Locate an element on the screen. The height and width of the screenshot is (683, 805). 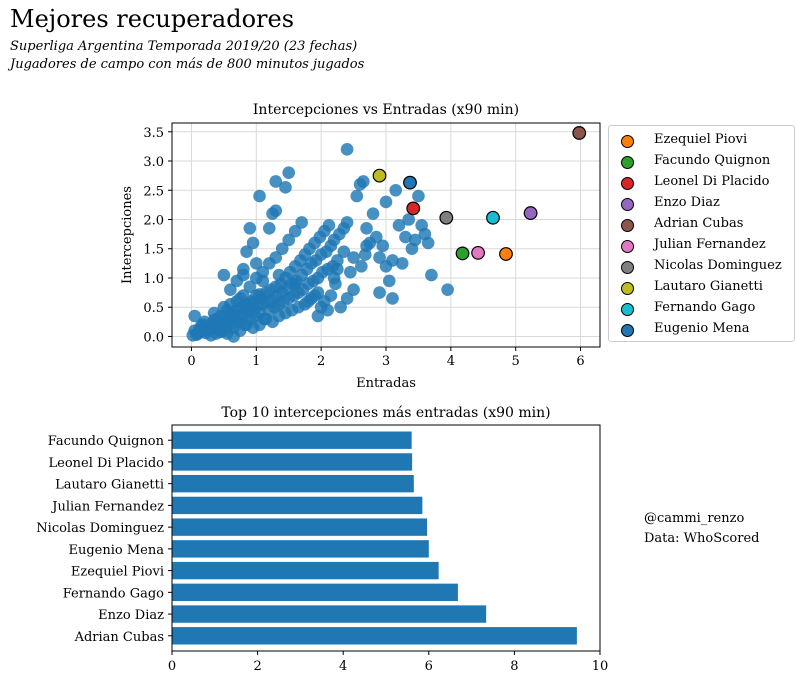
scatter-x-axis-label: Entradas is located at coordinates (386, 383).